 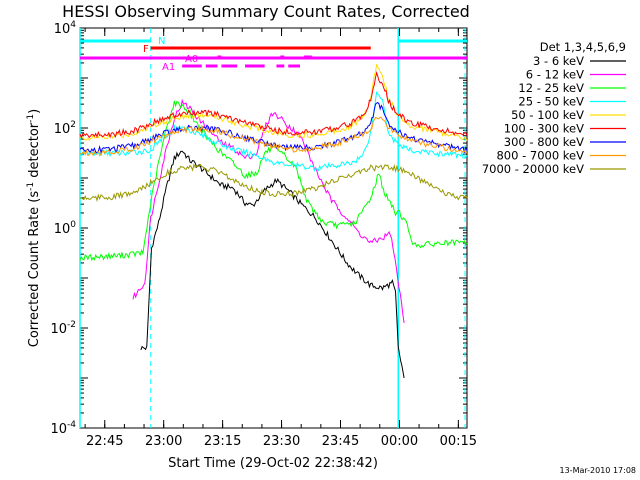 What do you see at coordinates (191, 59) in the screenshot?
I see `flag-label: A0` at bounding box center [191, 59].